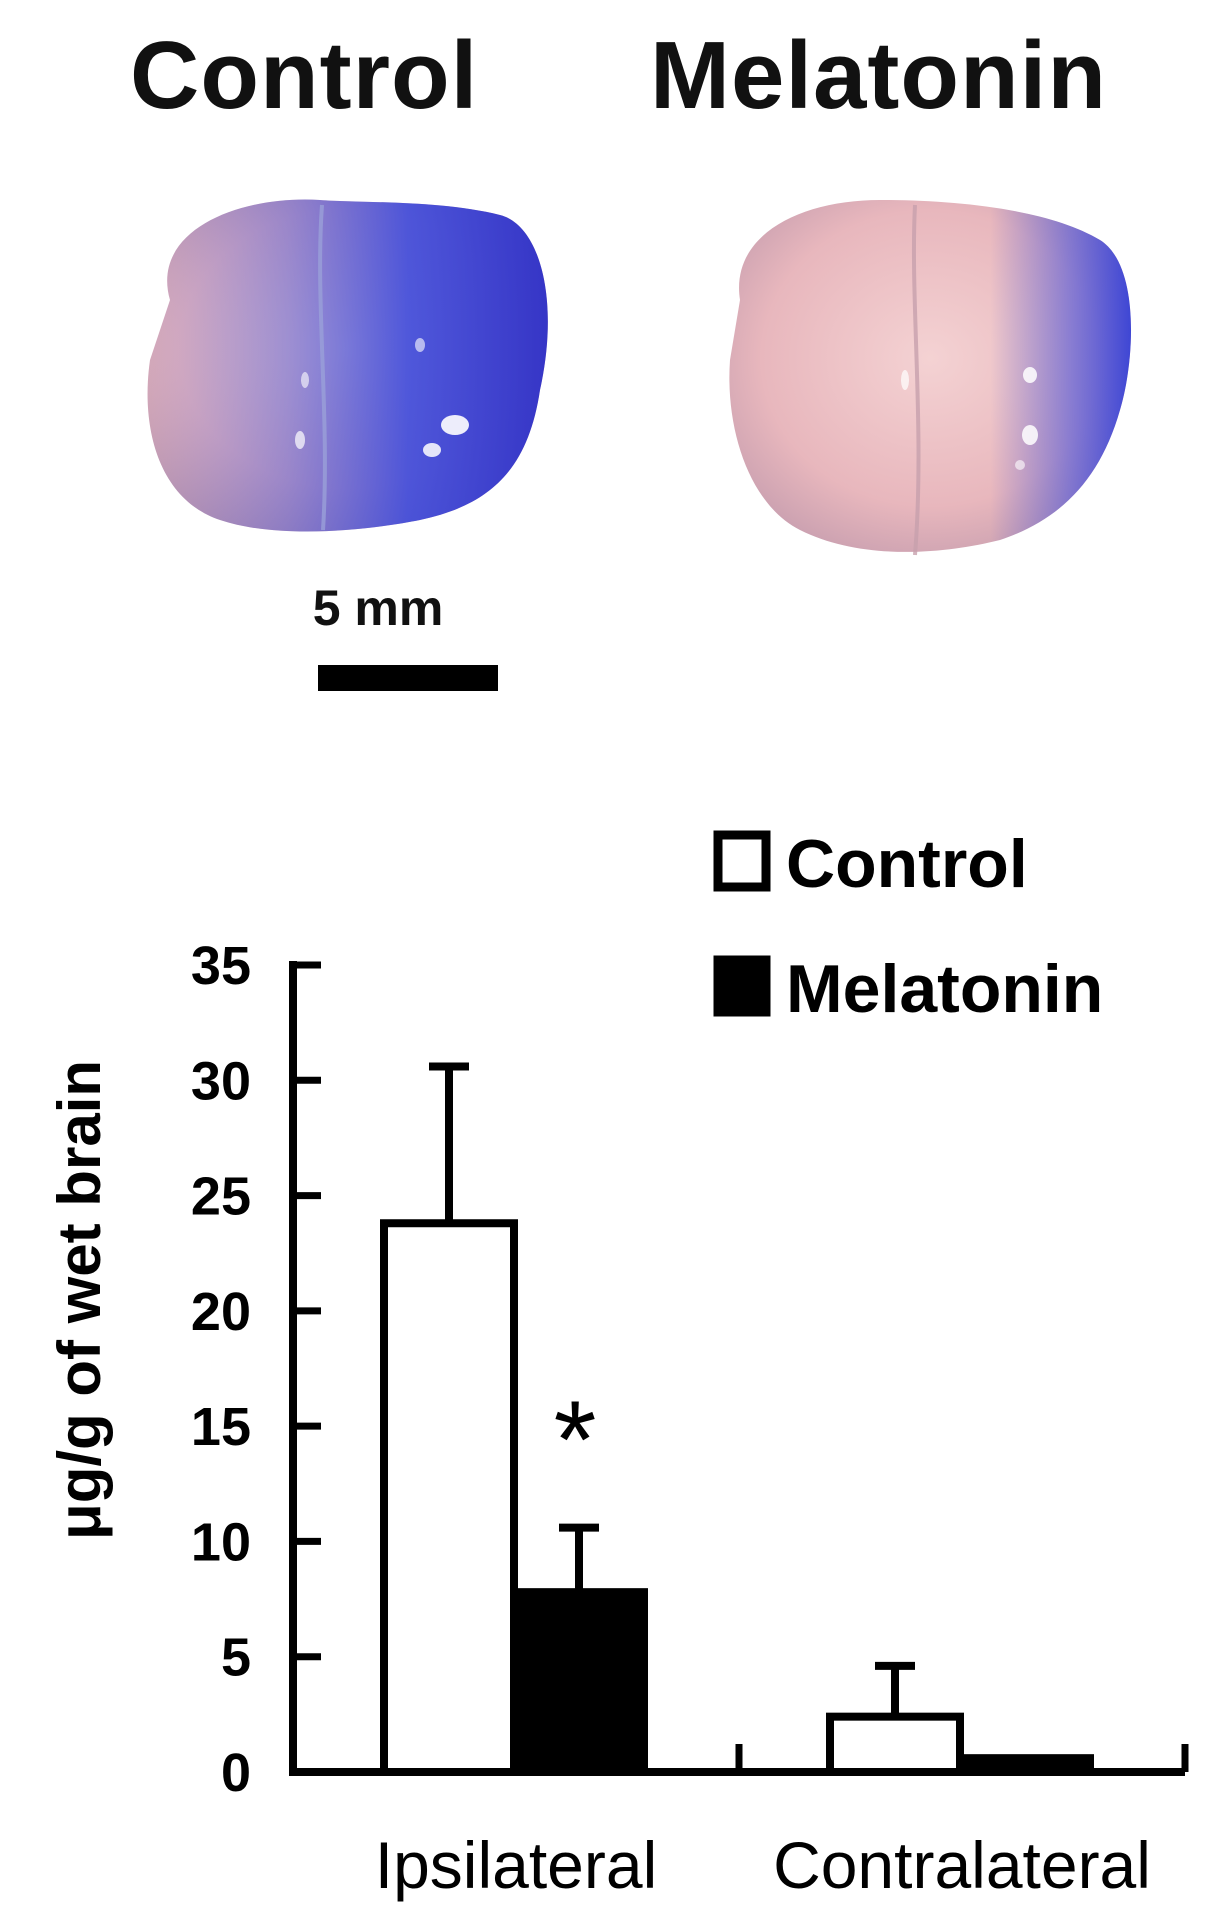  I want to click on legend-swatch-melatonin, so click(742, 986).